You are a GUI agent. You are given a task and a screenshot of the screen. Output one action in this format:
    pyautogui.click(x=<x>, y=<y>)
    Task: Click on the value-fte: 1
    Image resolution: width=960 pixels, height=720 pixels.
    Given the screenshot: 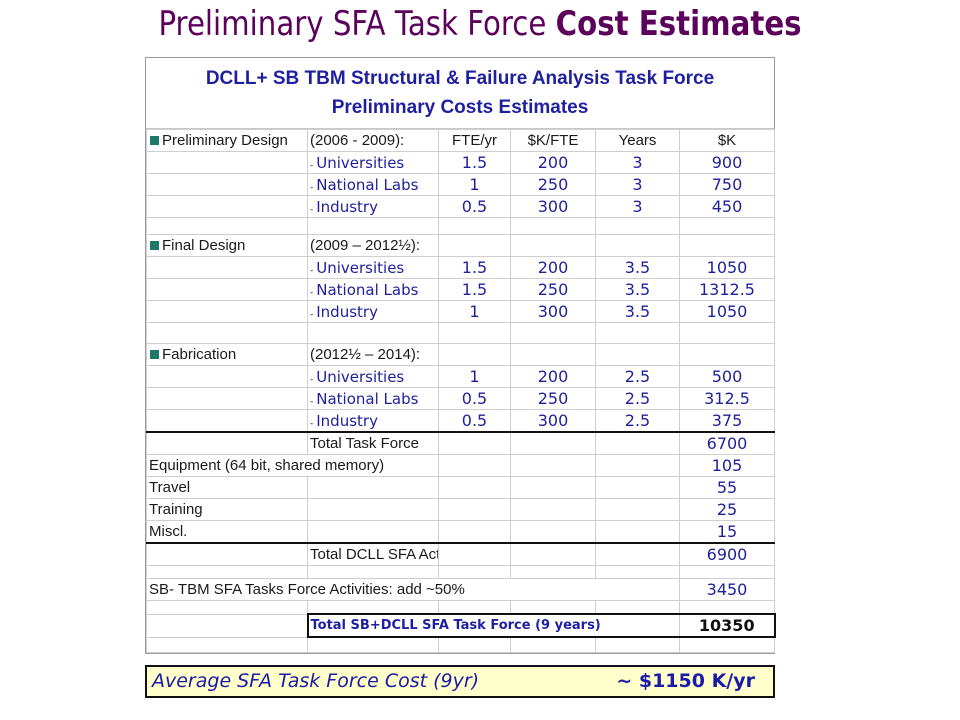 What is the action you would take?
    pyautogui.click(x=474, y=311)
    